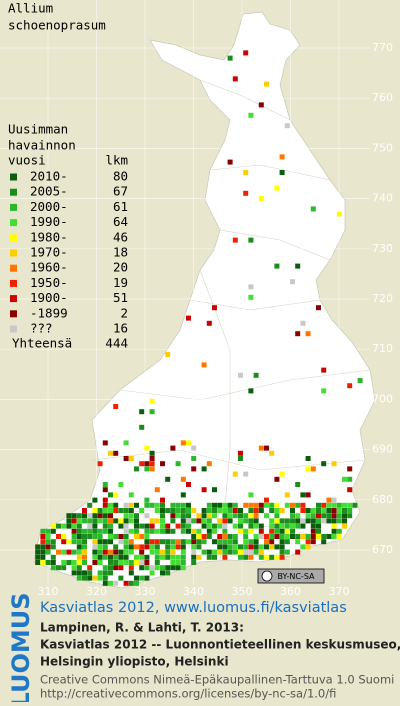 The width and height of the screenshot is (400, 706). What do you see at coordinates (27, 160) in the screenshot?
I see `legend-column: vuosi` at bounding box center [27, 160].